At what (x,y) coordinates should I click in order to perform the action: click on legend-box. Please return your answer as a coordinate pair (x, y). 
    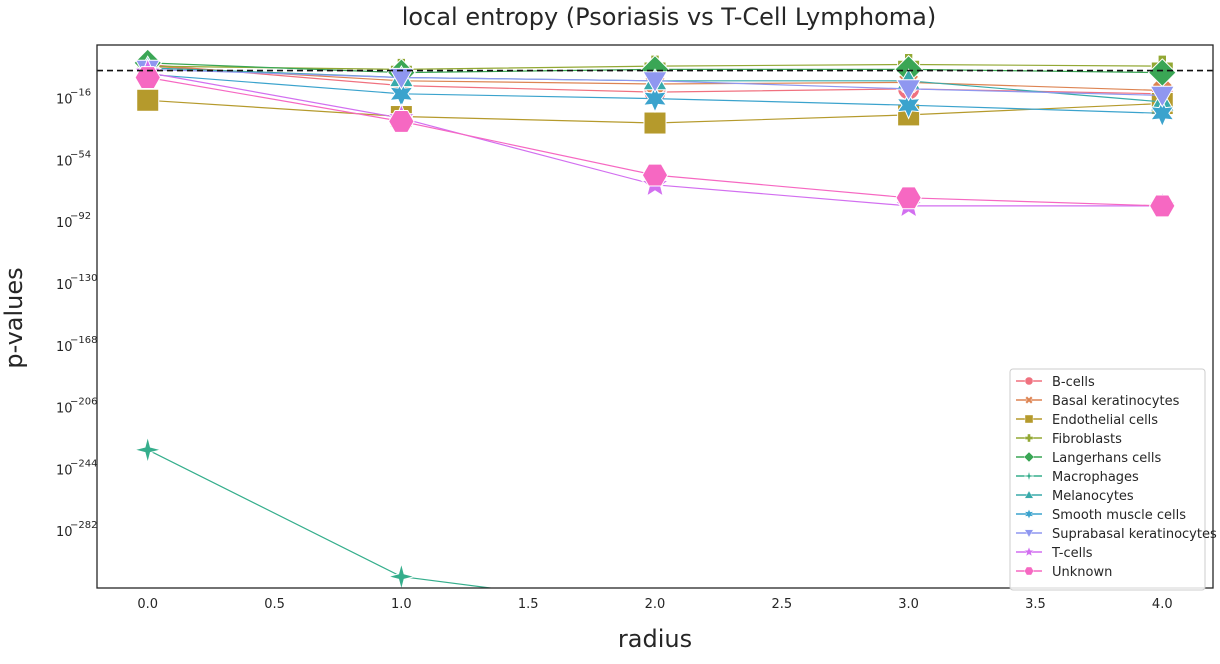
    Looking at the image, I should click on (1107, 479).